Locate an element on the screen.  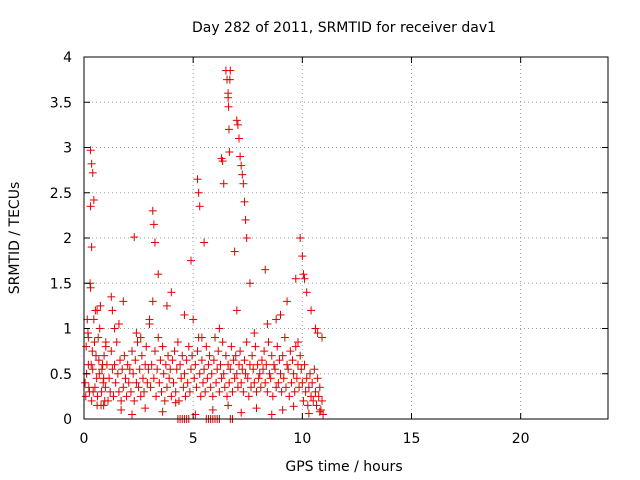
y-axis-label: SRMTID / TECUs is located at coordinates (15, 238).